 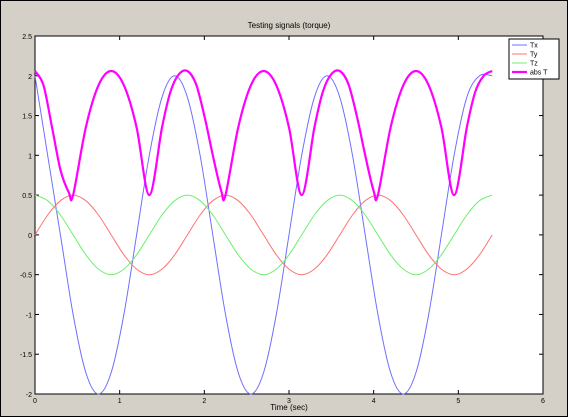 I want to click on x-axis-label: Time (sec), so click(x=289, y=407).